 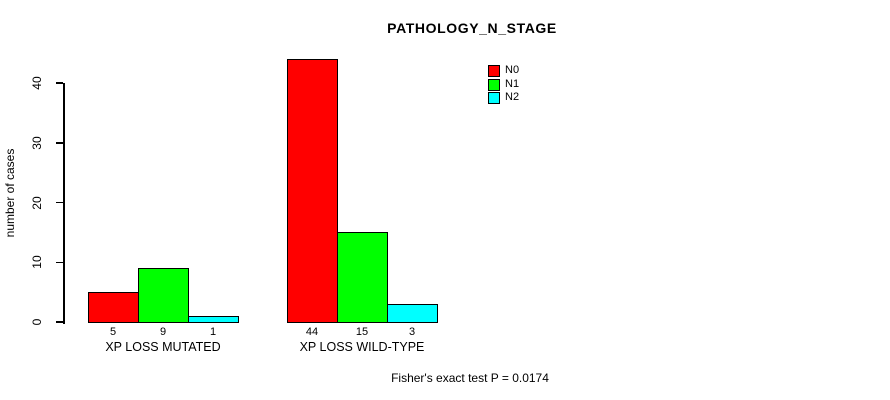 What do you see at coordinates (512, 70) in the screenshot?
I see `legend-label-n0: N0` at bounding box center [512, 70].